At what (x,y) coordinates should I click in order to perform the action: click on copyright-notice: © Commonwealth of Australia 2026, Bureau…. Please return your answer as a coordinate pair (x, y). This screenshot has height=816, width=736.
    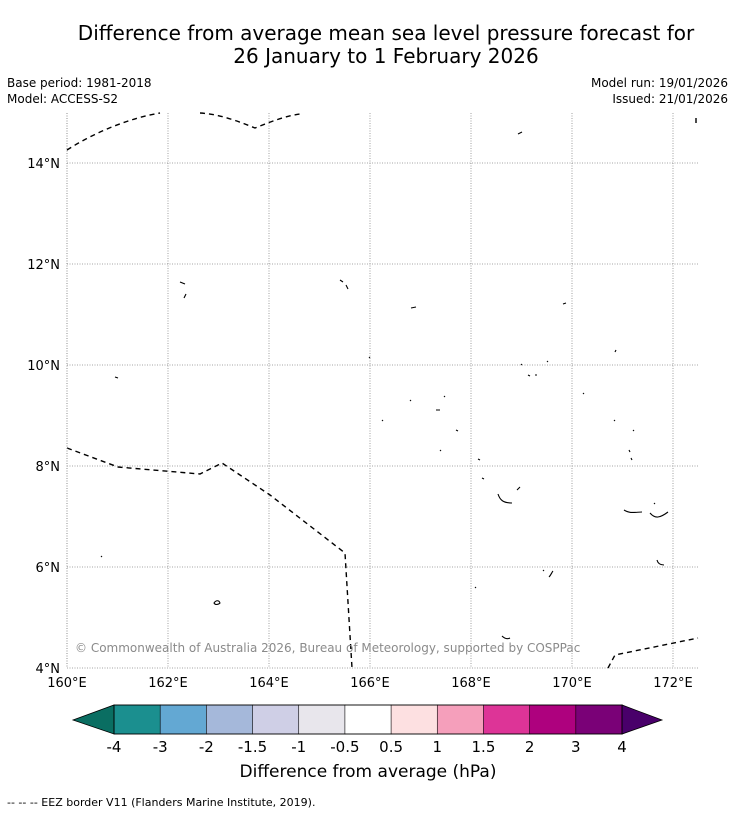
    Looking at the image, I should click on (328, 648).